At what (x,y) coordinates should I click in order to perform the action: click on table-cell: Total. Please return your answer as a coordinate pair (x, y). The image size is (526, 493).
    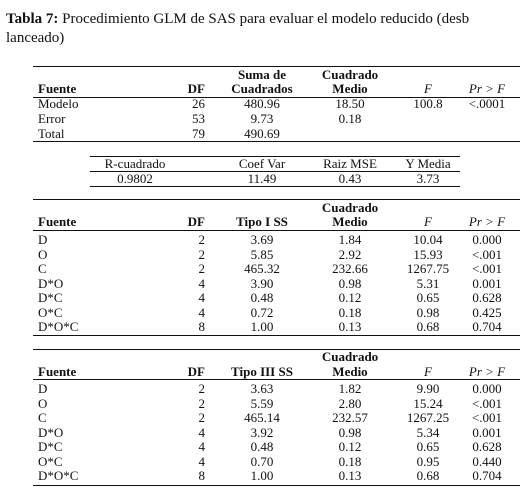
    Looking at the image, I should click on (51, 133).